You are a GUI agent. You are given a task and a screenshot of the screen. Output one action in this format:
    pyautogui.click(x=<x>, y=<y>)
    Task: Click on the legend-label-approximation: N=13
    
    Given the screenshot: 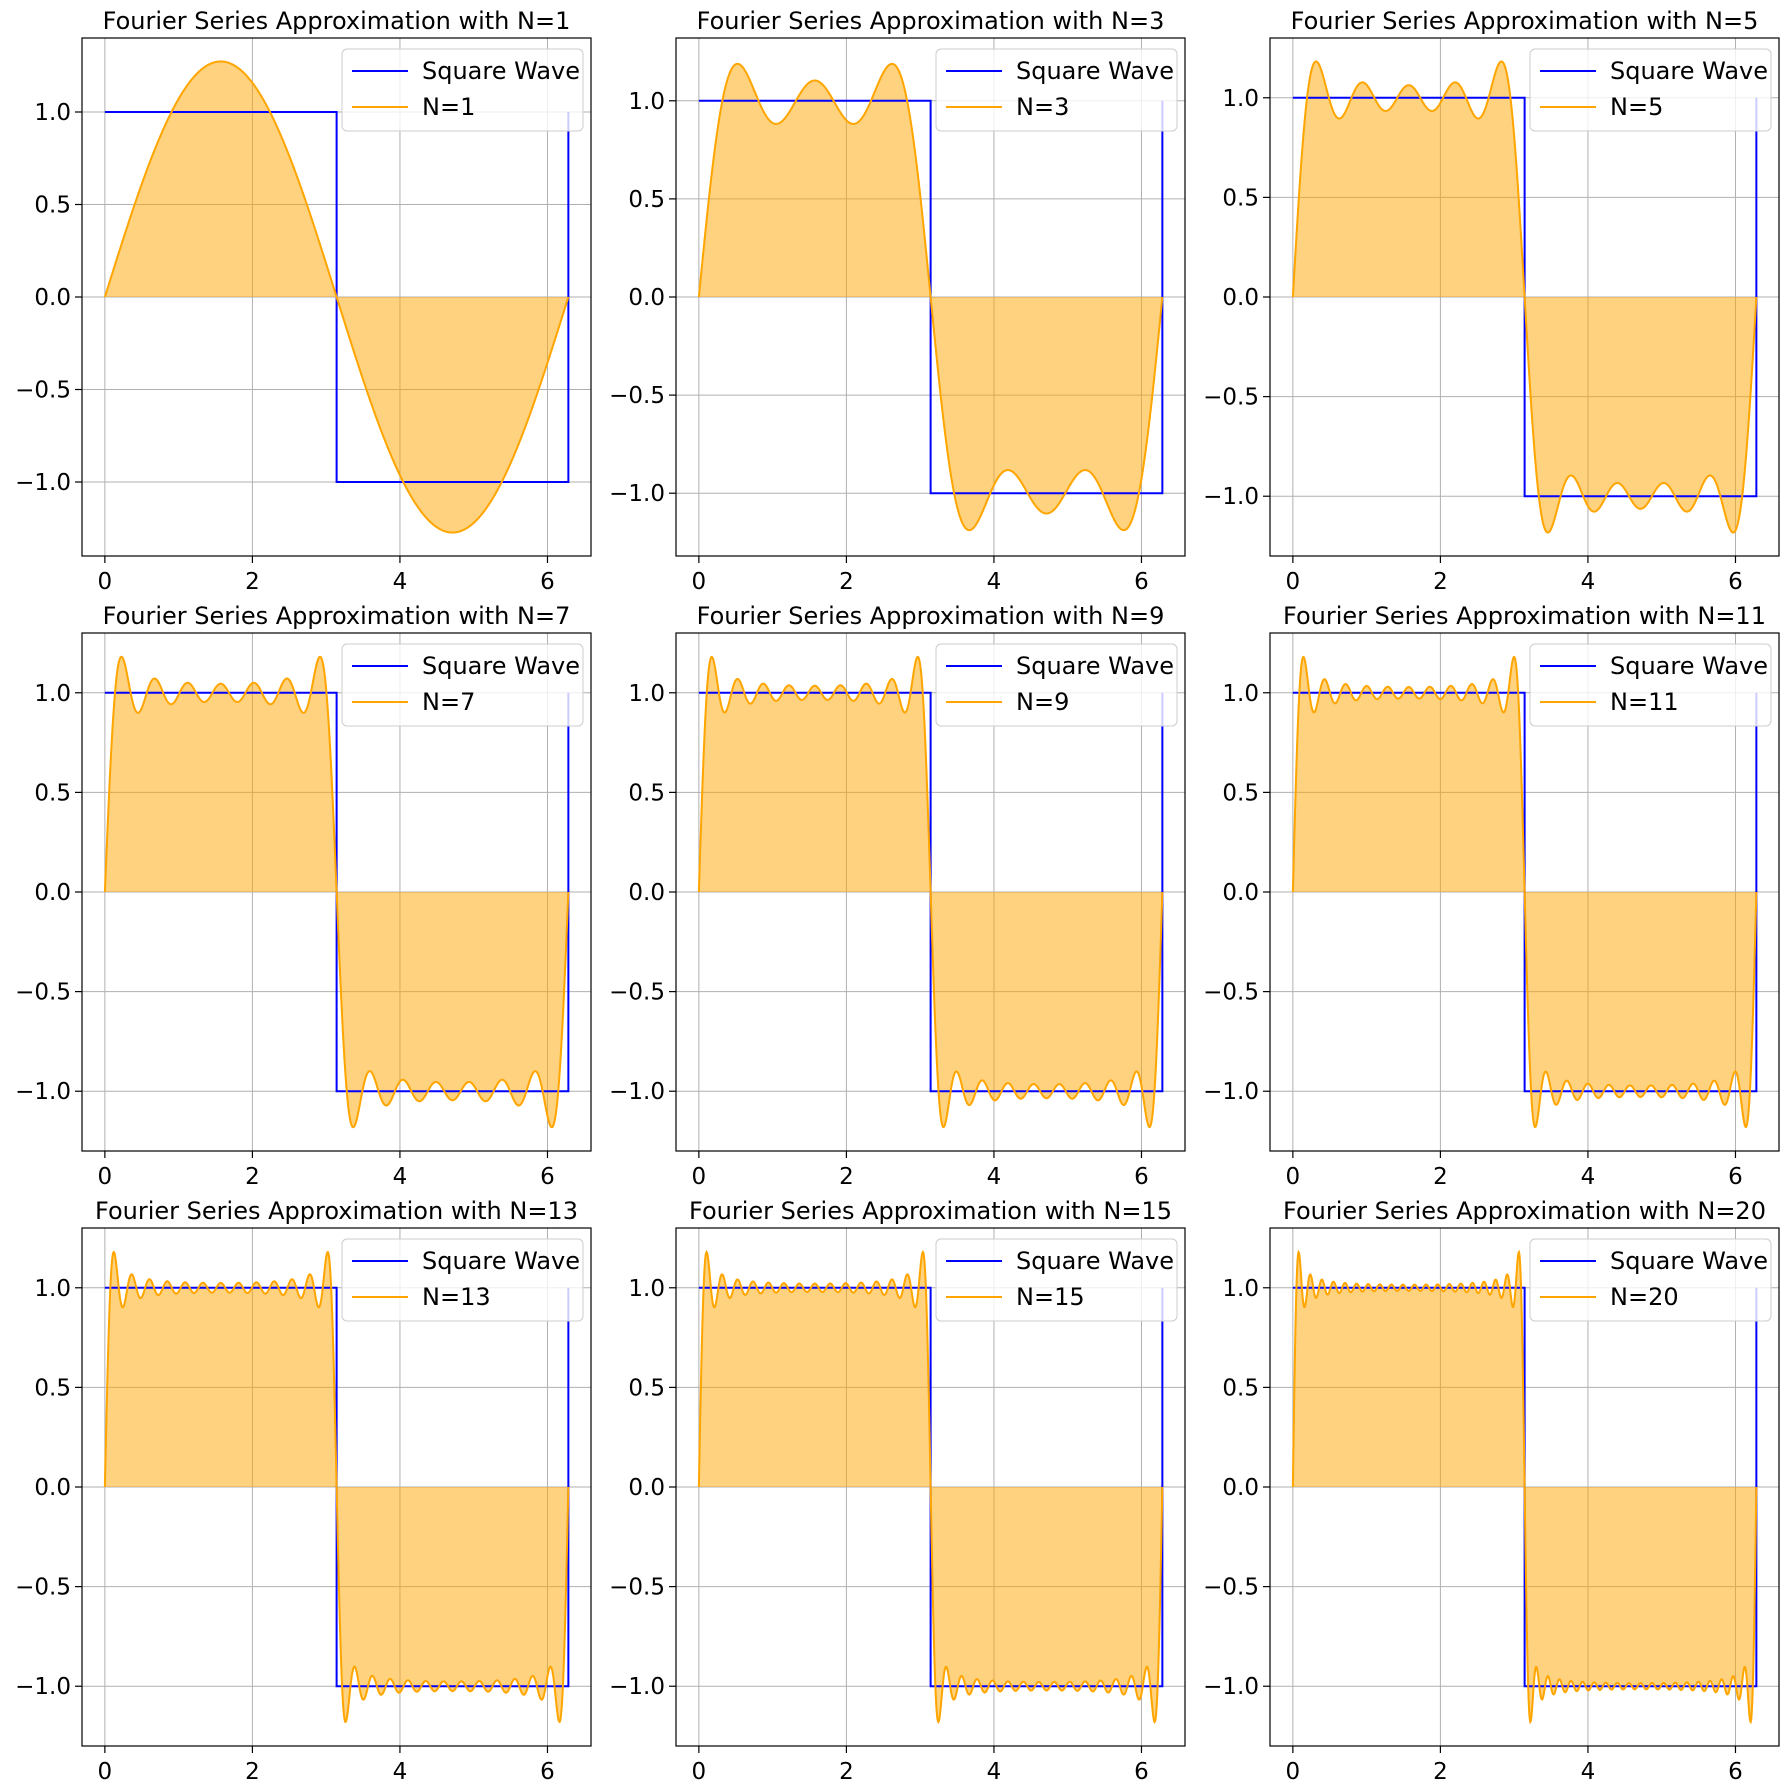 What is the action you would take?
    pyautogui.click(x=456, y=1297)
    